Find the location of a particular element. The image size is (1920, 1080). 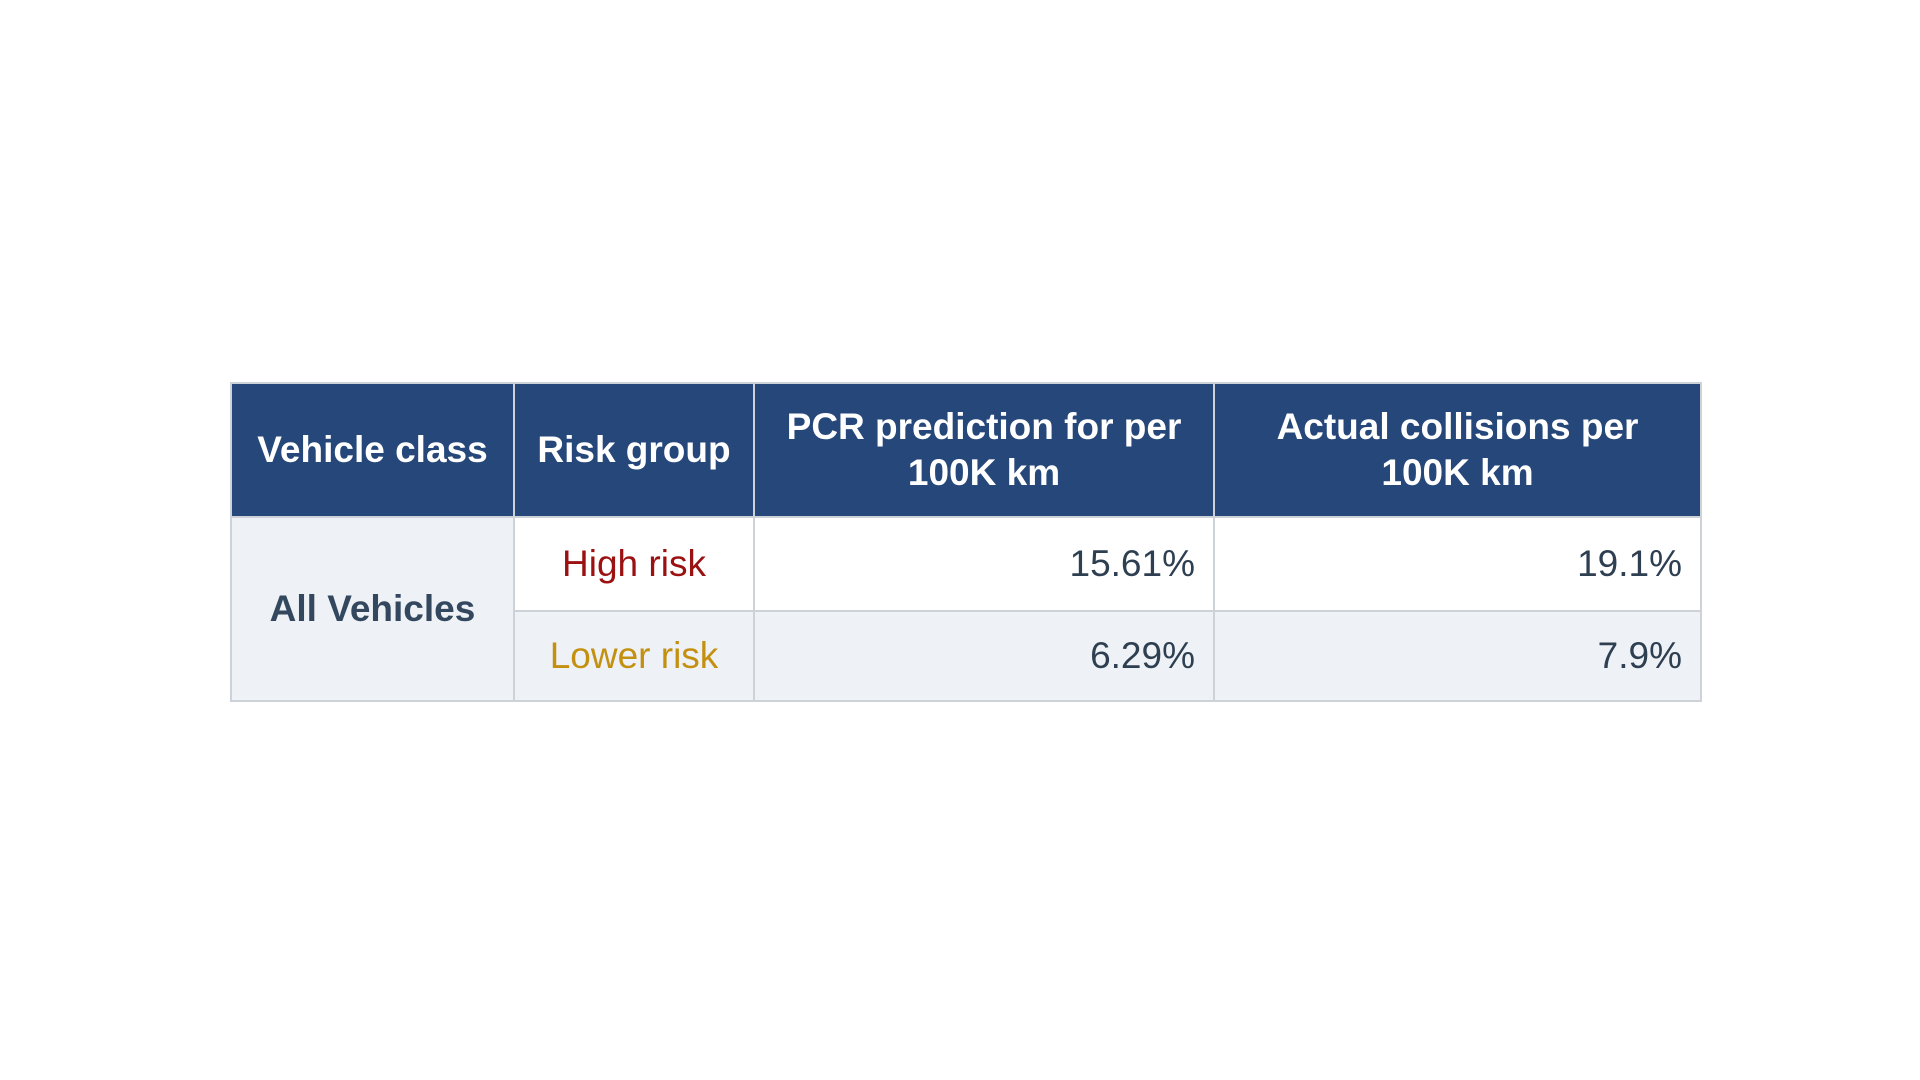

header-risk-group: Risk group is located at coordinates (634, 450).